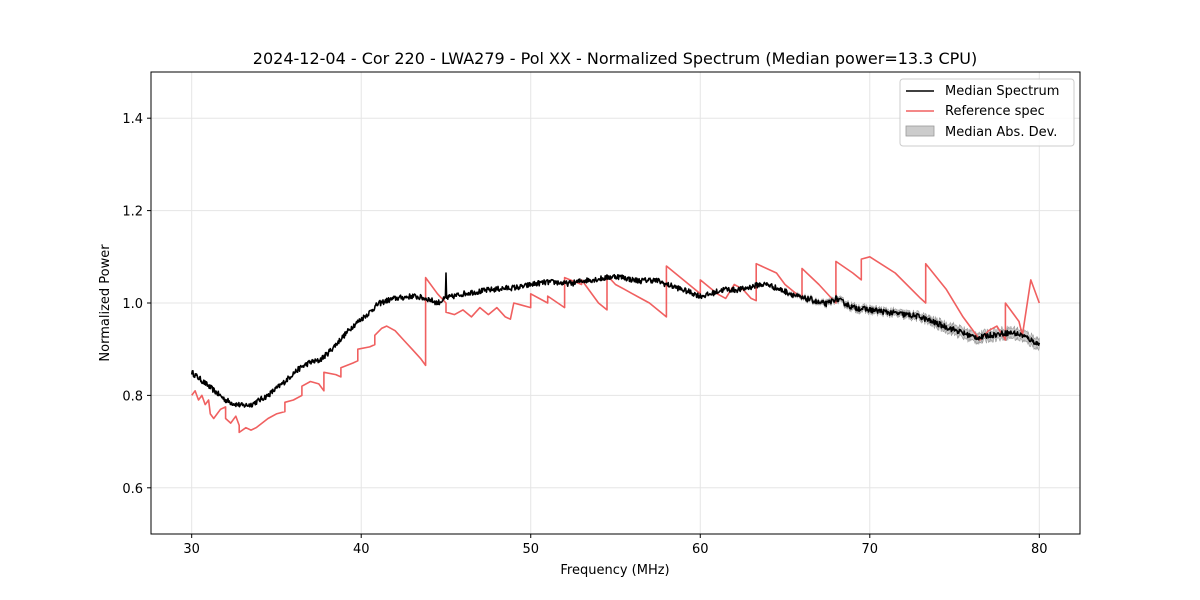 Image resolution: width=1200 pixels, height=600 pixels. What do you see at coordinates (132, 396) in the screenshot?
I see `y-tick-label: 0.8` at bounding box center [132, 396].